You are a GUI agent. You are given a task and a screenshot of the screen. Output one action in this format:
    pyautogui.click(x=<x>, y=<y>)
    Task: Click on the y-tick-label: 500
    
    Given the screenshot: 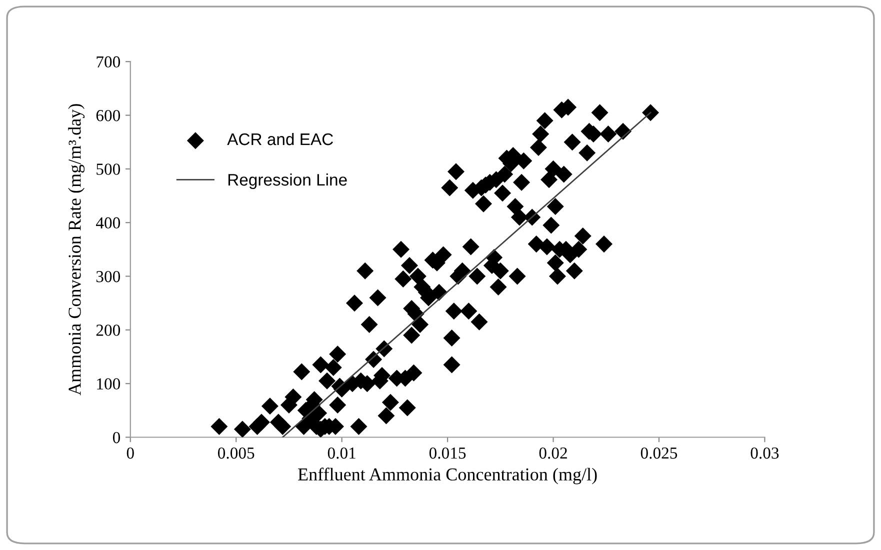 What is the action you would take?
    pyautogui.click(x=108, y=169)
    